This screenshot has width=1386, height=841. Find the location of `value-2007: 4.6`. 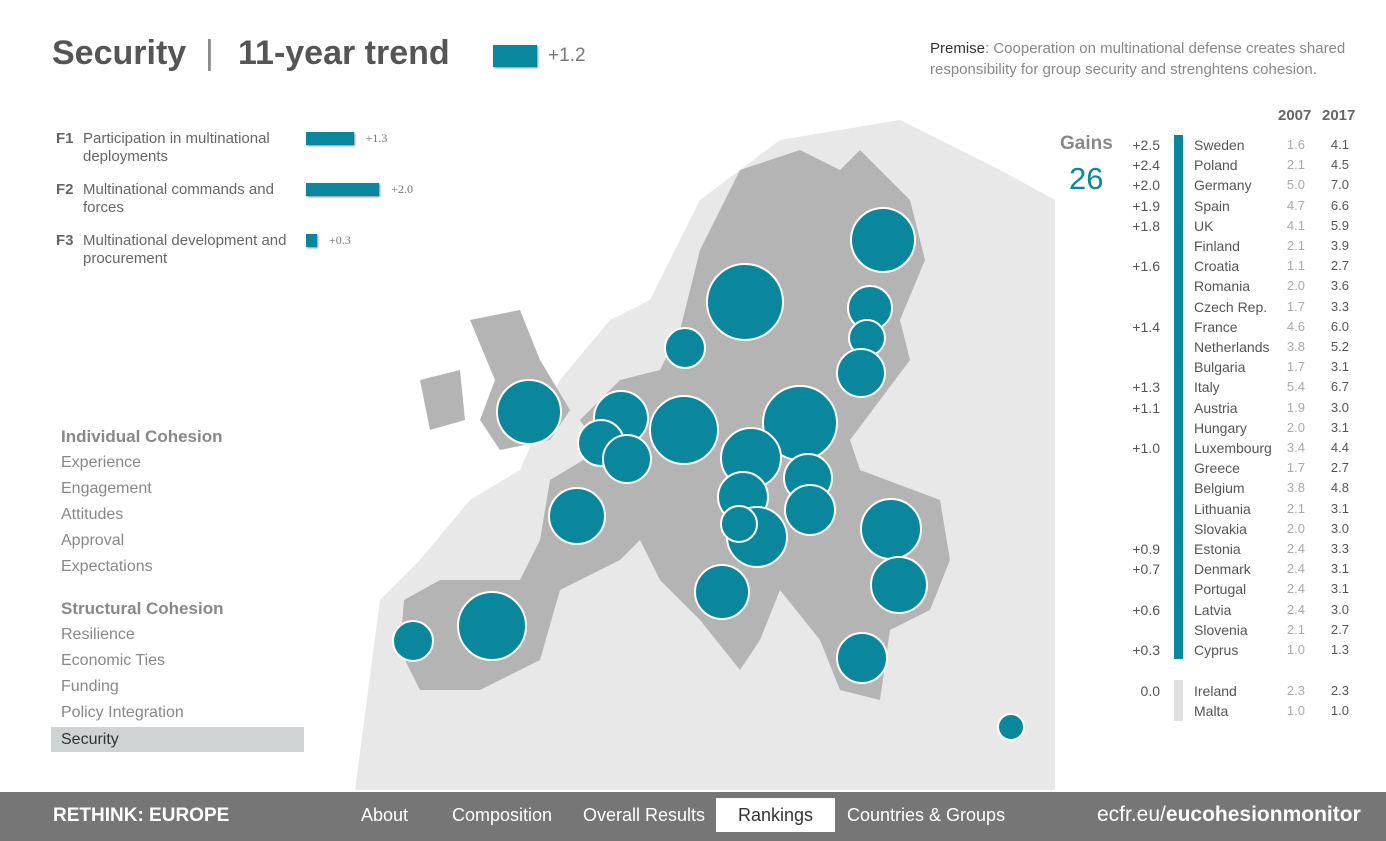

value-2007: 4.6 is located at coordinates (1295, 326).